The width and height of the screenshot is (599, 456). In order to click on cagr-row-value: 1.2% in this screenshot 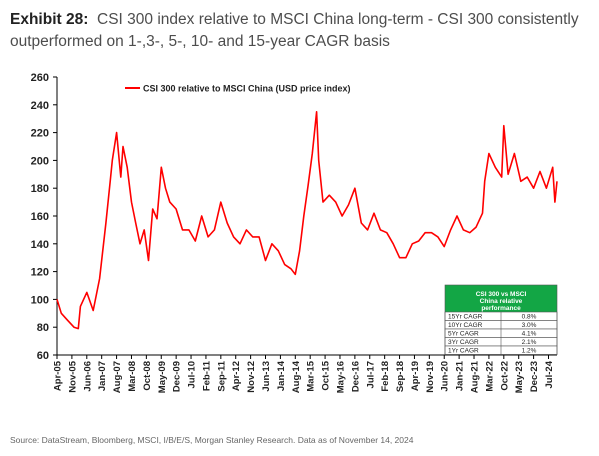, I will do `click(529, 351)`.